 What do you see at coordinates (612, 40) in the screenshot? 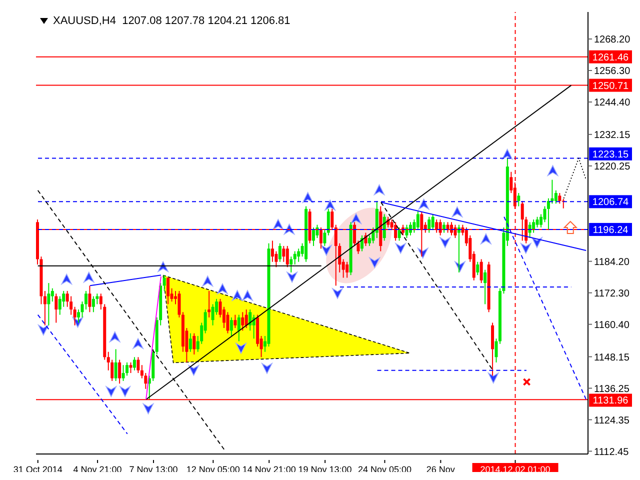
I see `y-tick-label: 1268.20` at bounding box center [612, 40].